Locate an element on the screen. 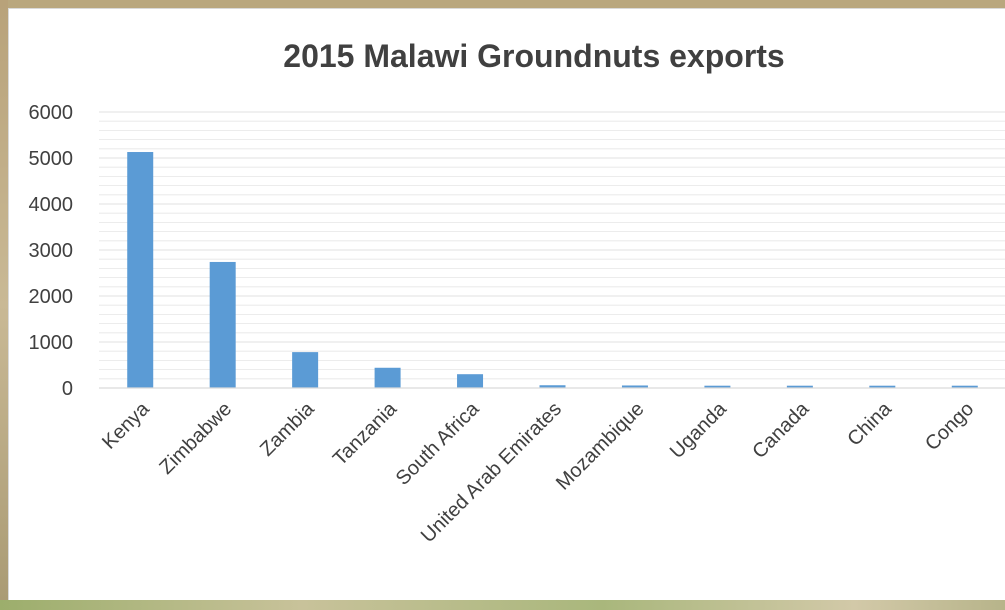  y-tick-label: 3000 is located at coordinates (51, 251).